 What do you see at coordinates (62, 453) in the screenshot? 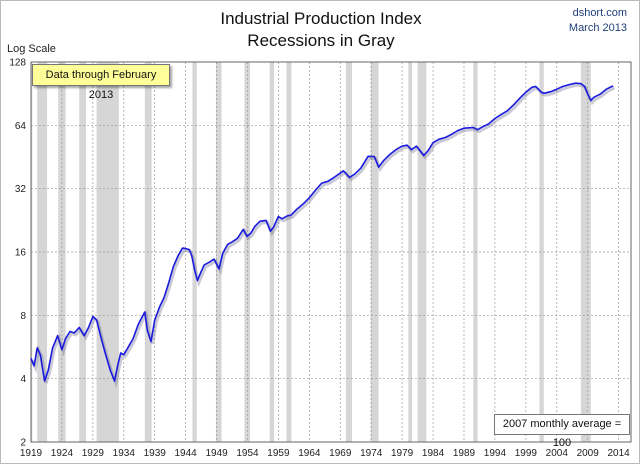
I see `x-tick-label: 1924` at bounding box center [62, 453].